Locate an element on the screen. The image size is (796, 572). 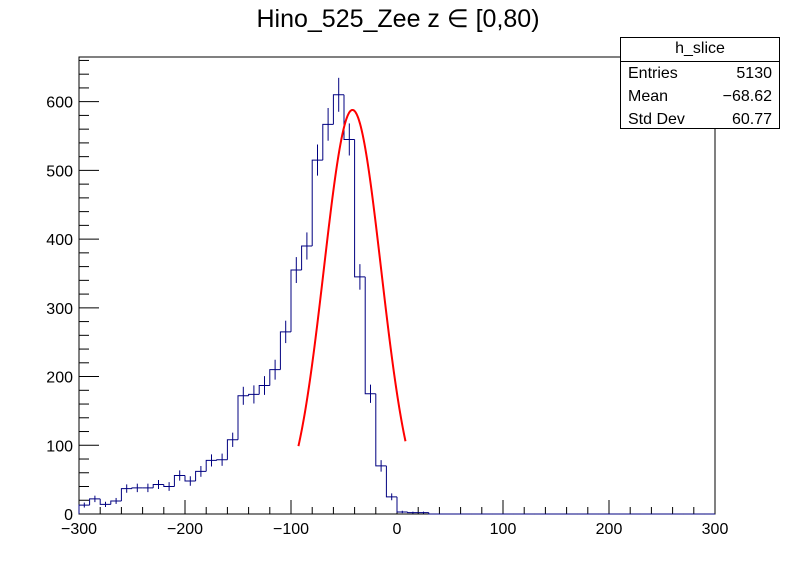
stats-value: −68.62 is located at coordinates (747, 96).